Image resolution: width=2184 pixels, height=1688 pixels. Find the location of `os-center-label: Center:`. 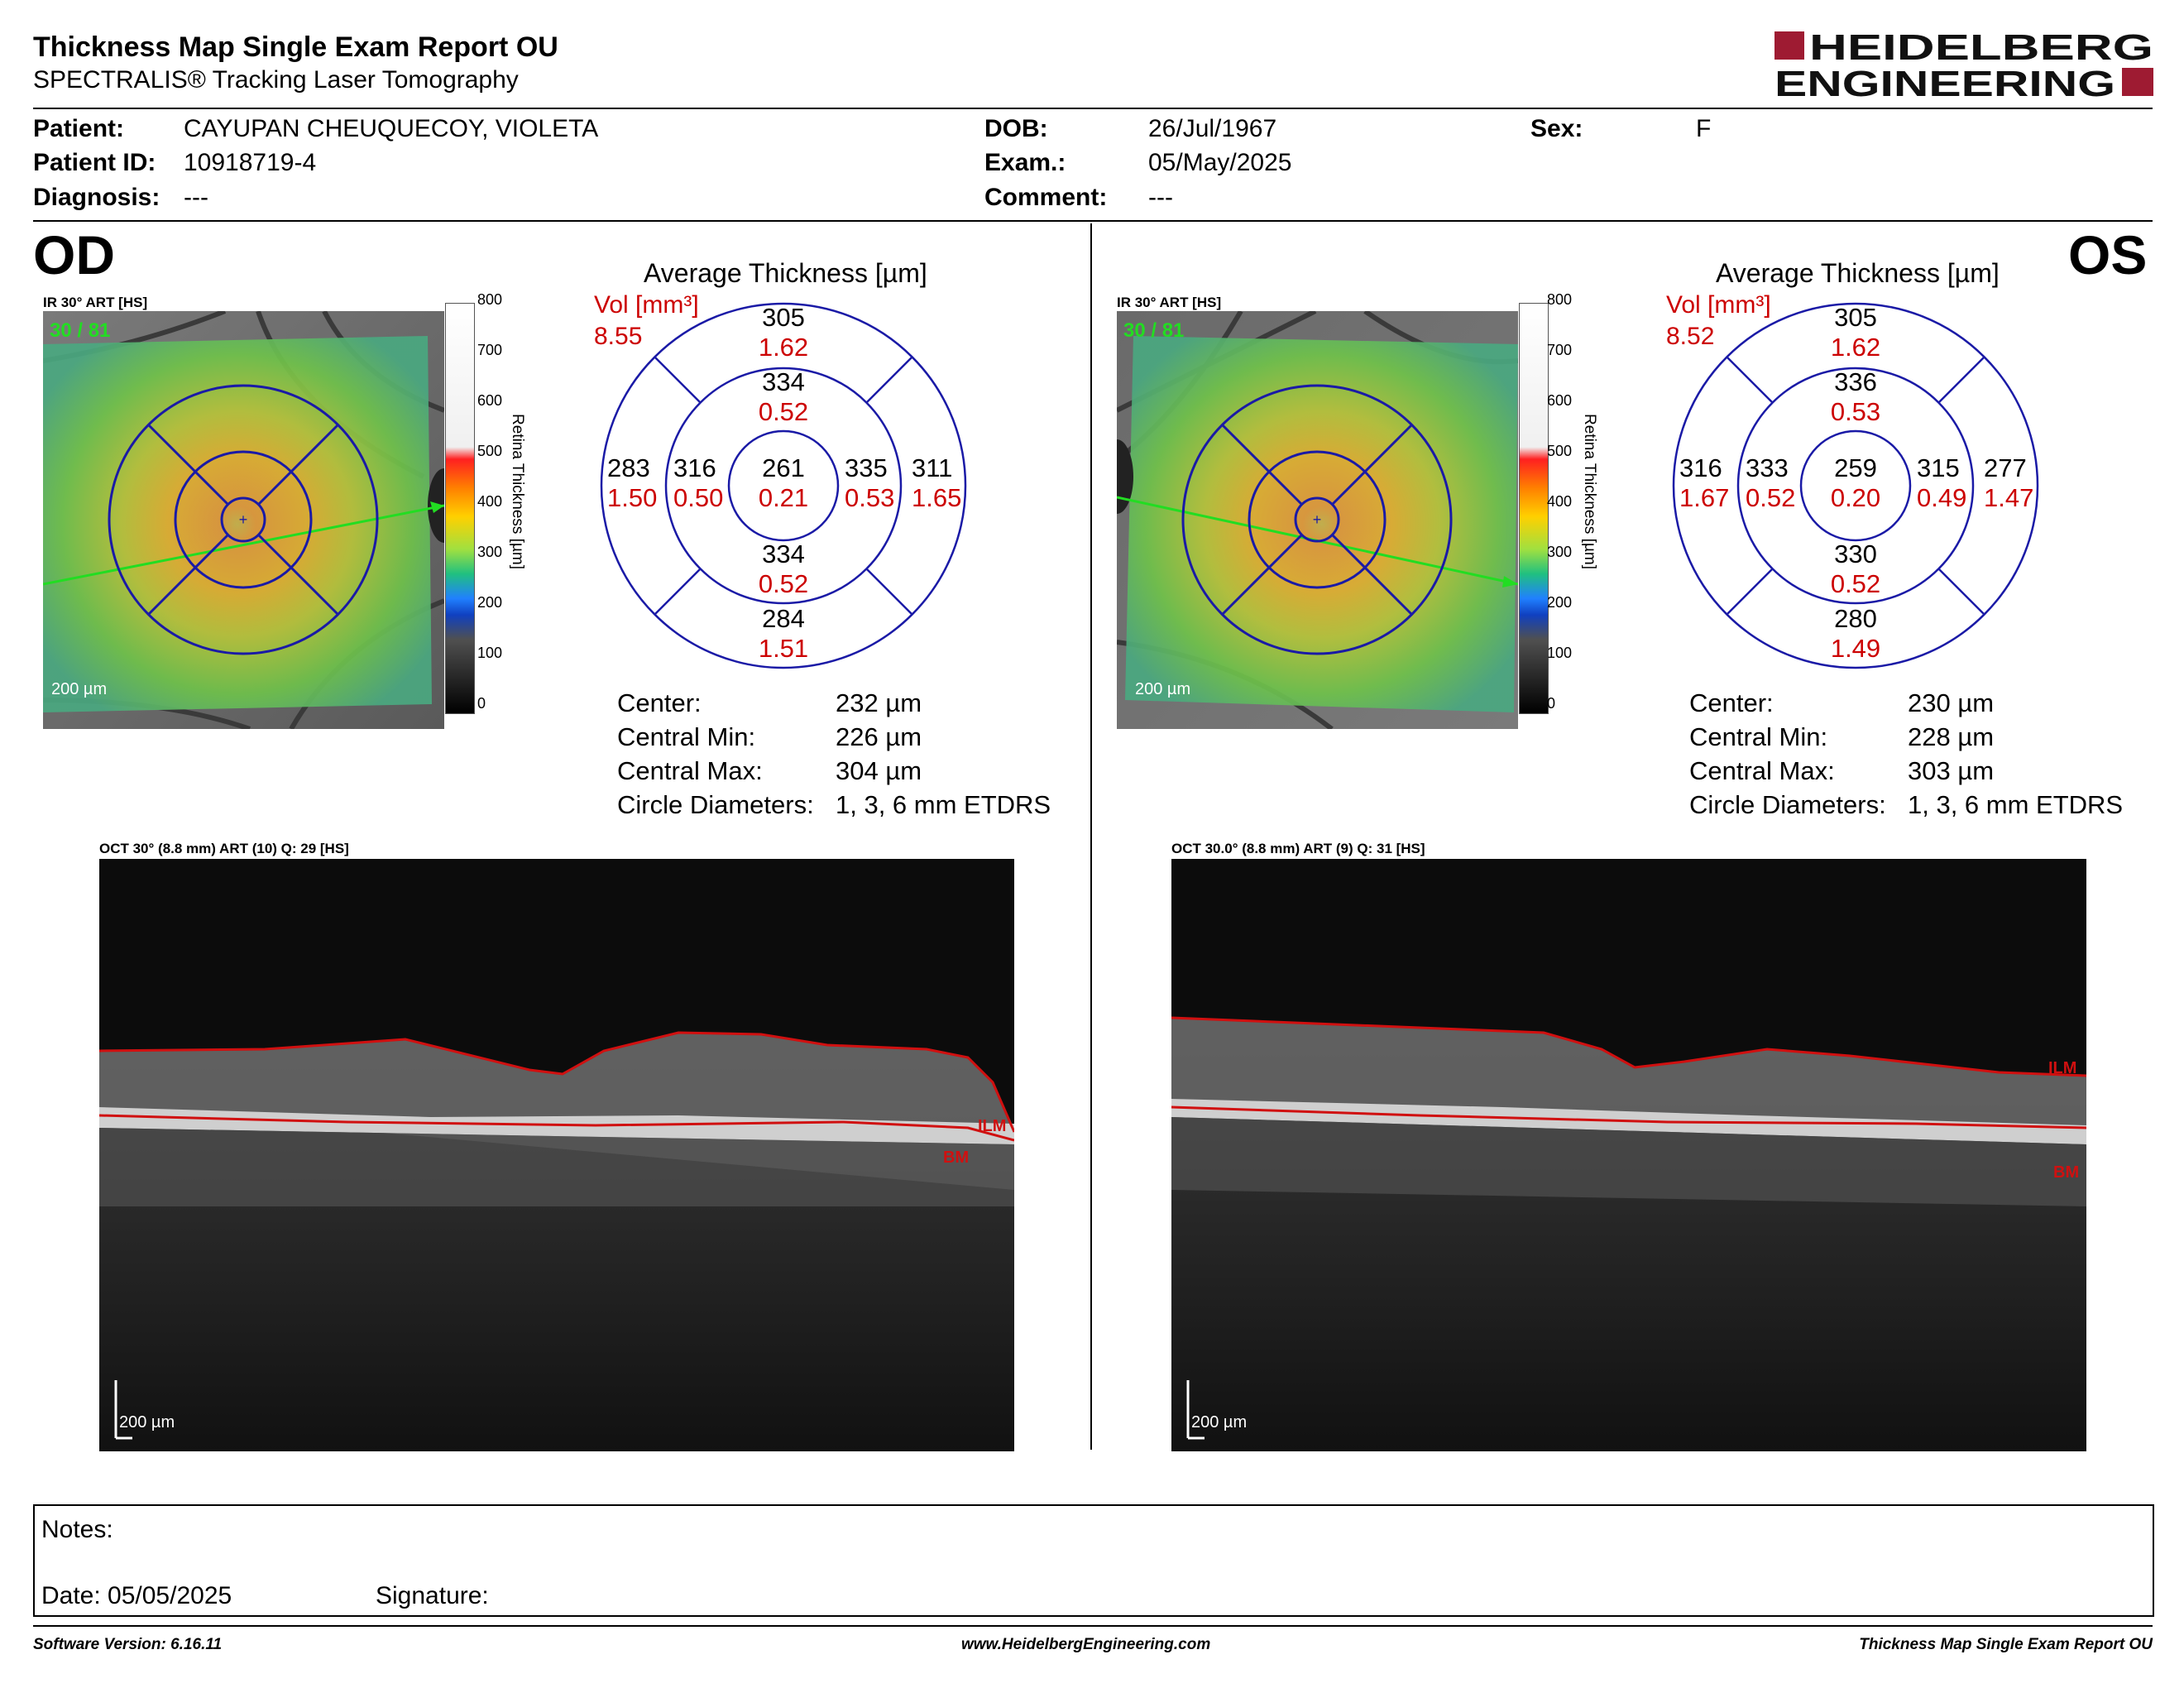

os-center-label: Center: is located at coordinates (1731, 702).